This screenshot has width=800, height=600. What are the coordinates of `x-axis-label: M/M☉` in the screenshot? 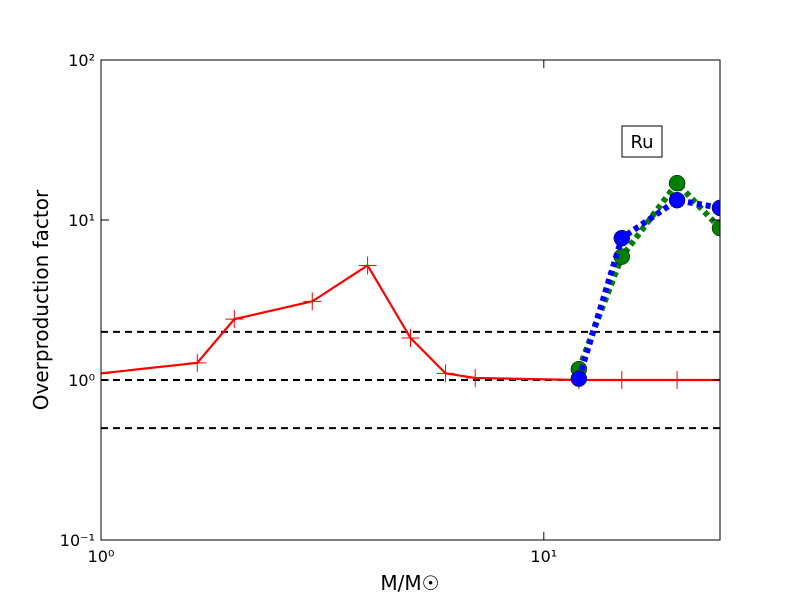 It's located at (409, 583).